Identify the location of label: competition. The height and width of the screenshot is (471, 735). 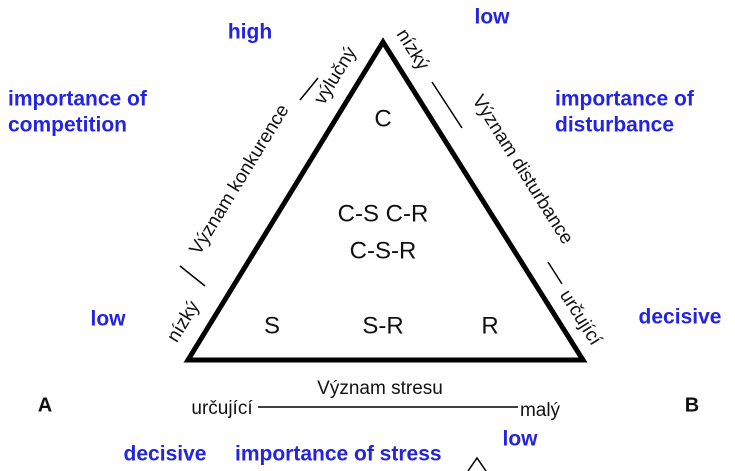
(67, 125).